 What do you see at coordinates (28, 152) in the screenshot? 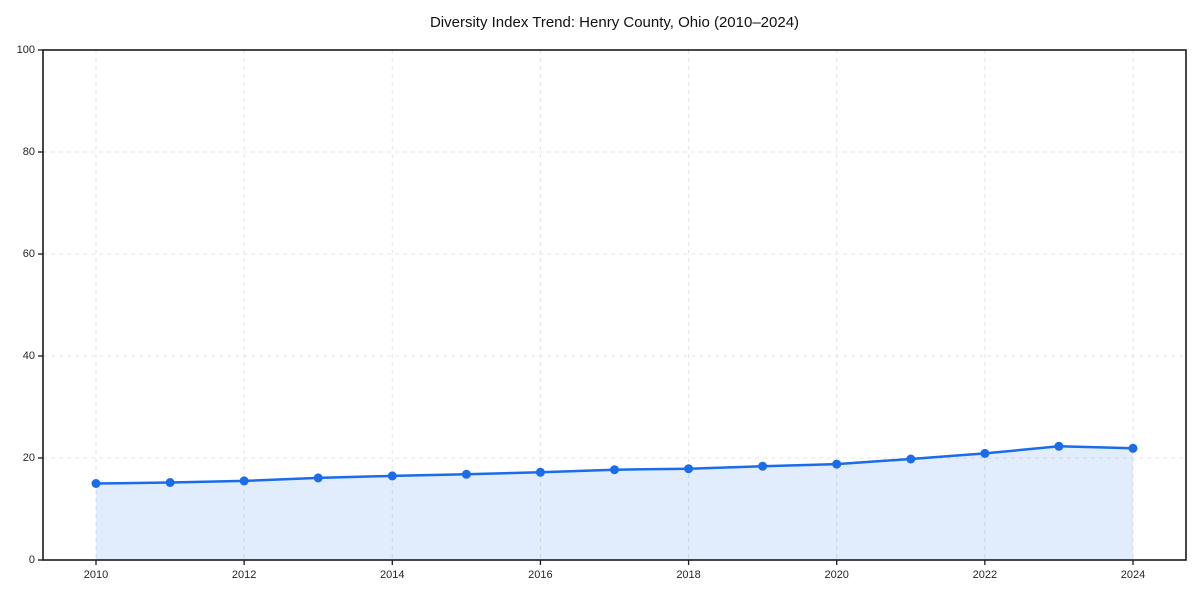
I see `y-tick-label: 80` at bounding box center [28, 152].